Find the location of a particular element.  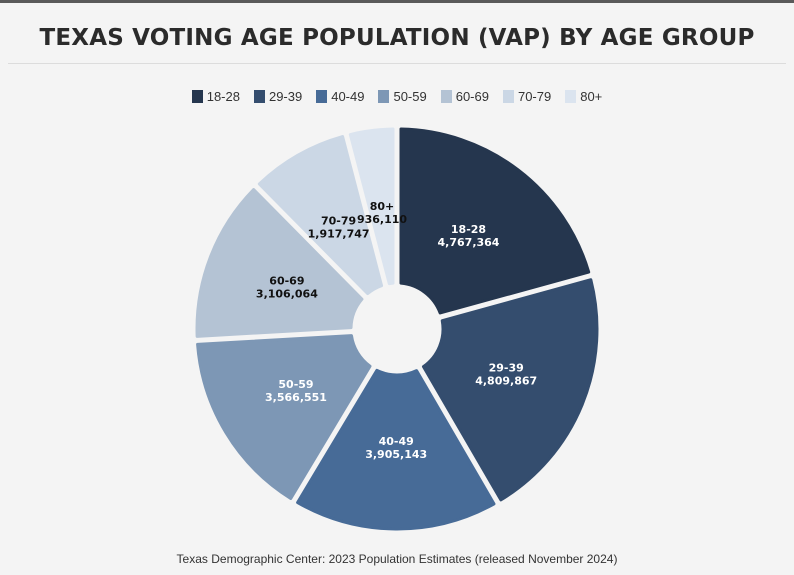

slice-value-label: 936,110 is located at coordinates (382, 219).